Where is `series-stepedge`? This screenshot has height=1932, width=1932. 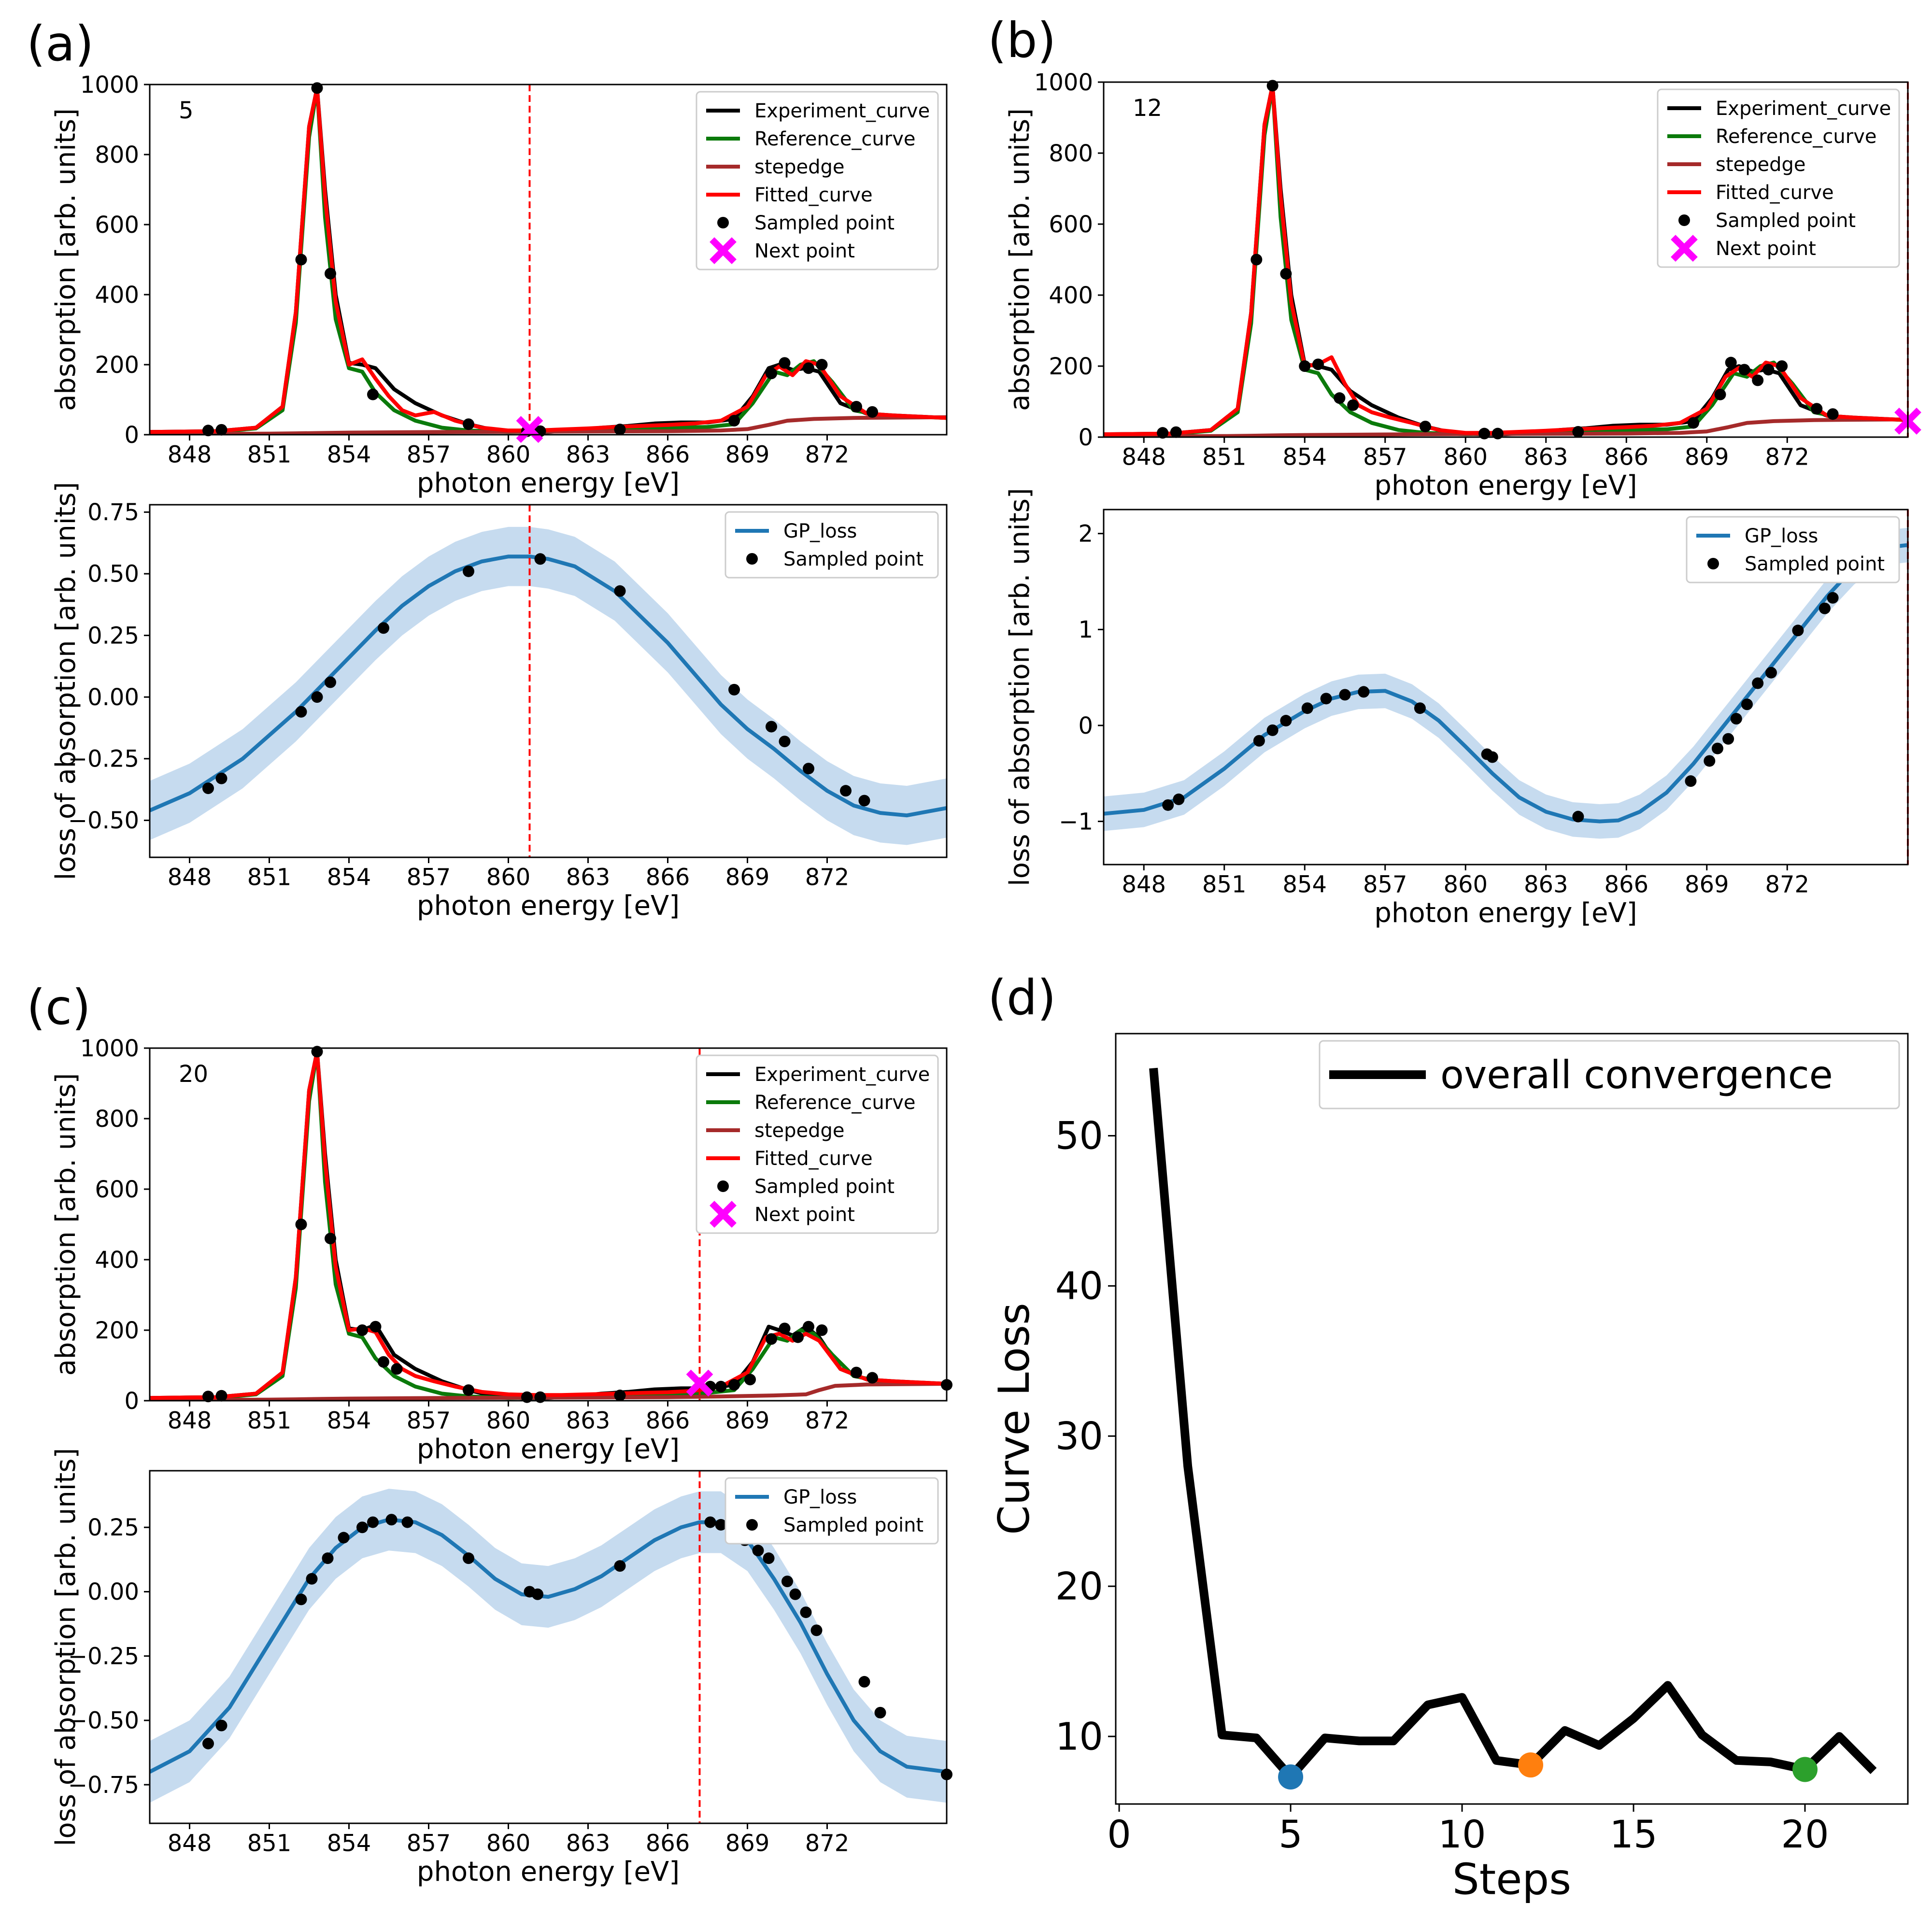 series-stepedge is located at coordinates (548, 425).